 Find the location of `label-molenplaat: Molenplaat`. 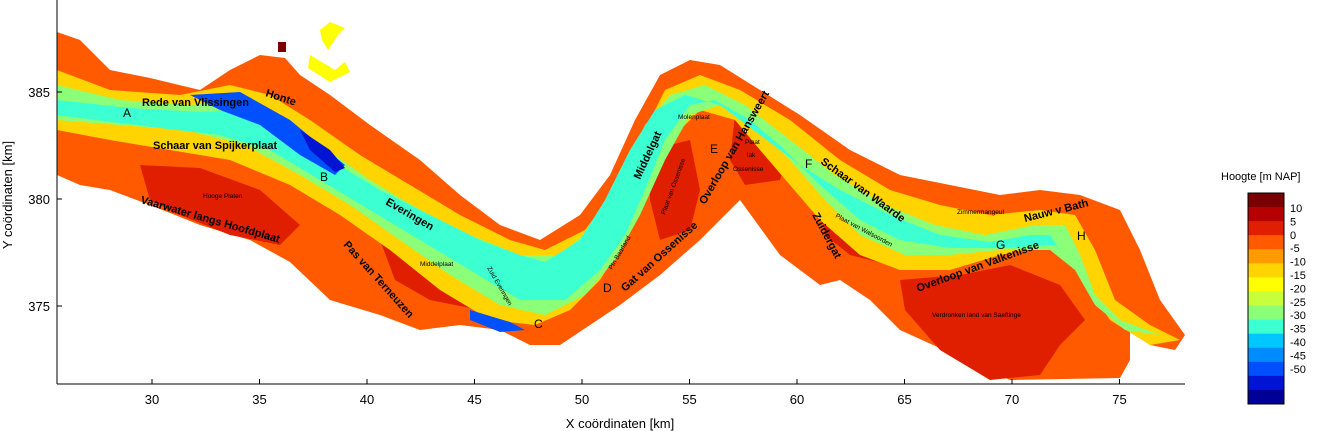

label-molenplaat: Molenplaat is located at coordinates (694, 117).